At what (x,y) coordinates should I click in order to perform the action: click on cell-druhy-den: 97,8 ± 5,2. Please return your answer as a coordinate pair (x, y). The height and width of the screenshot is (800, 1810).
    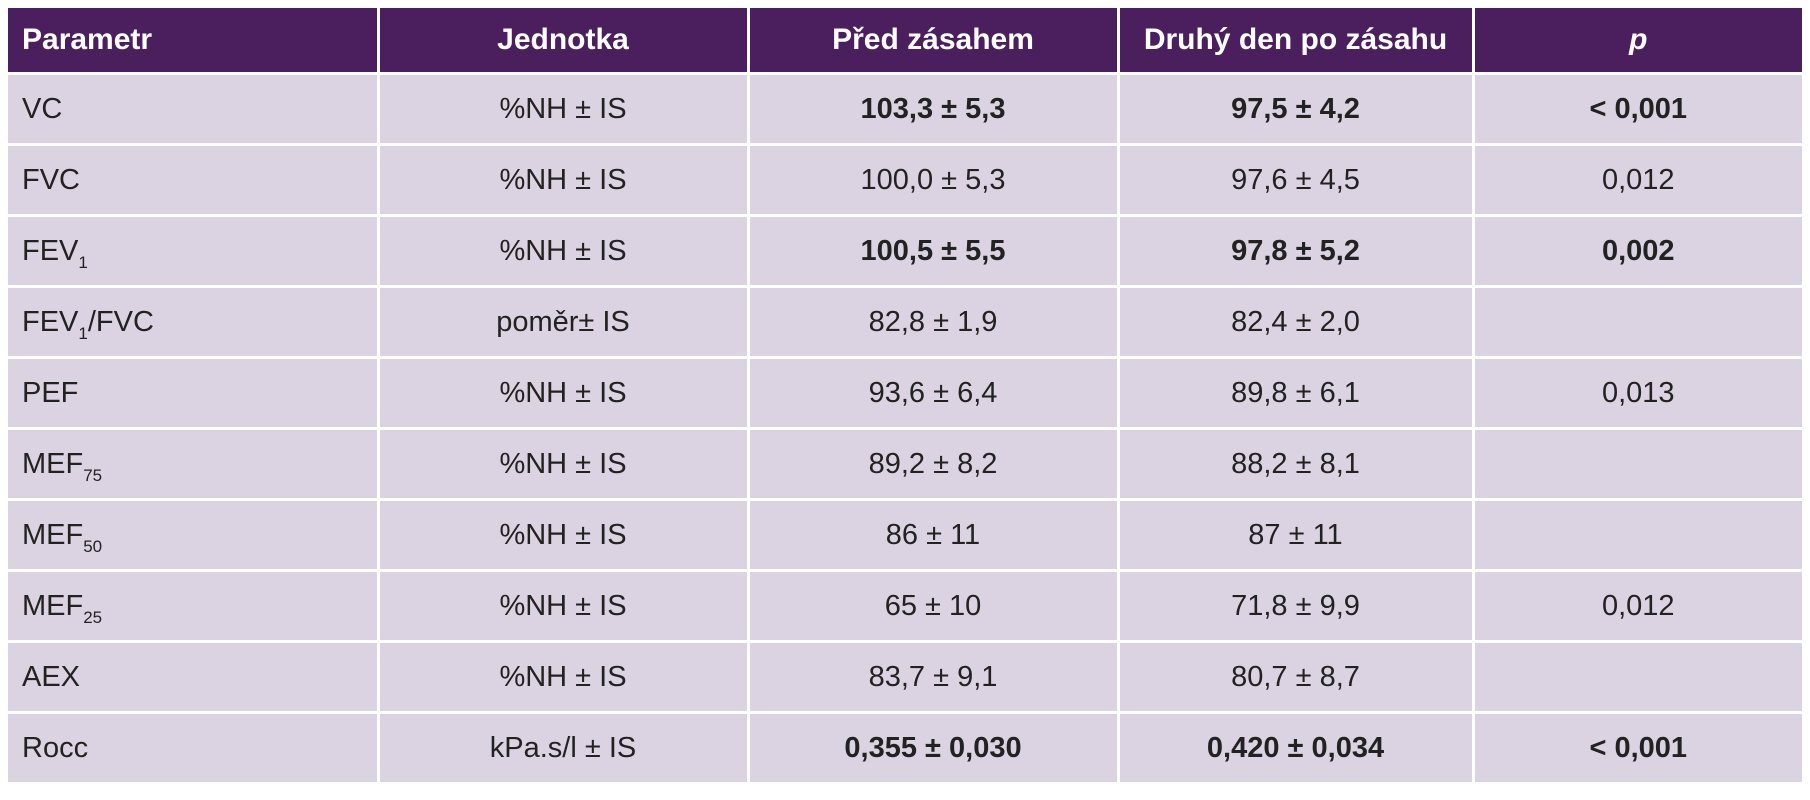
    Looking at the image, I should click on (1296, 250).